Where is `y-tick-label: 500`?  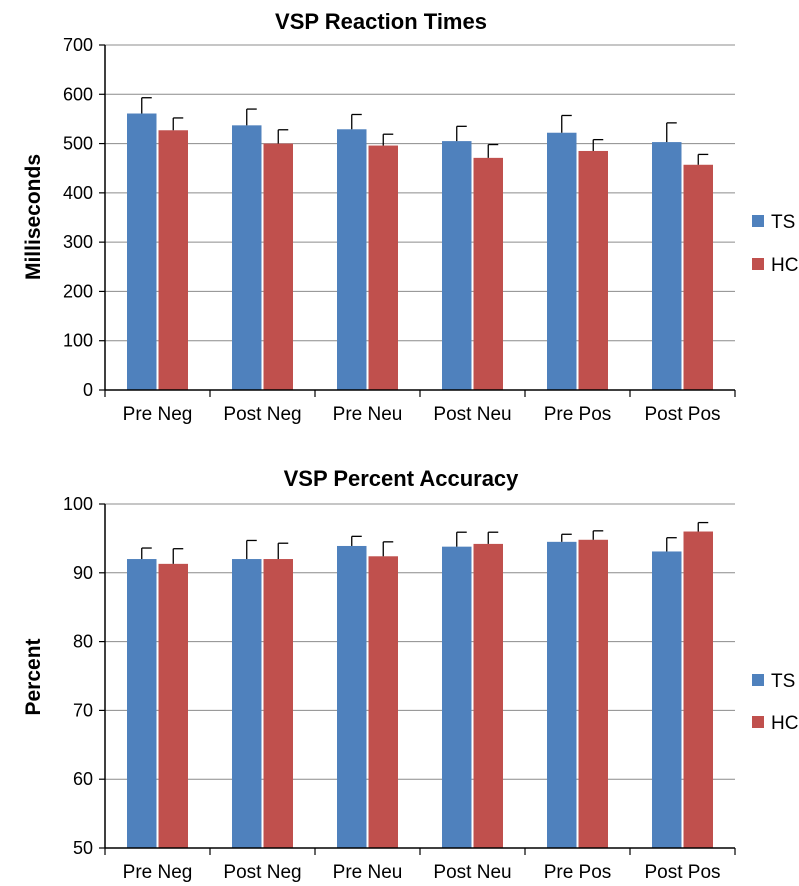 y-tick-label: 500 is located at coordinates (78, 144).